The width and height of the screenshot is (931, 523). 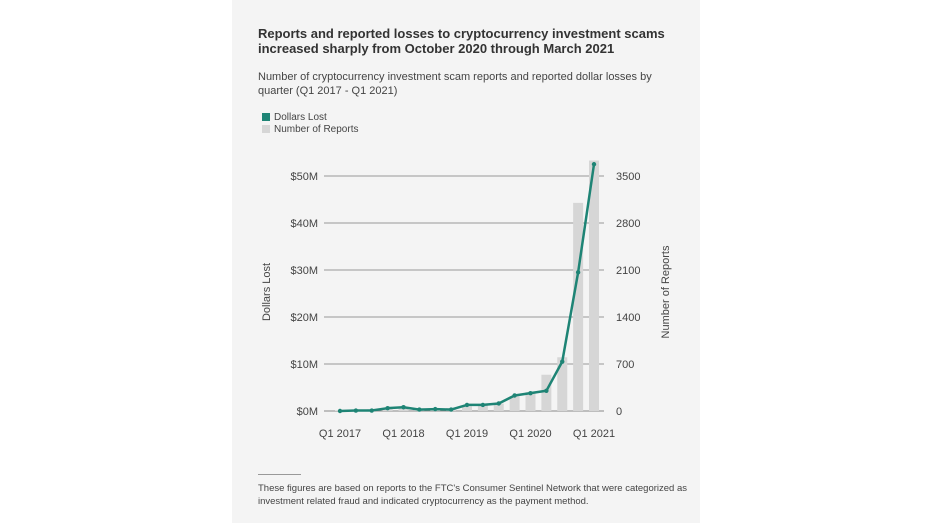 What do you see at coordinates (304, 271) in the screenshot?
I see `y-tick-label-left: $30M` at bounding box center [304, 271].